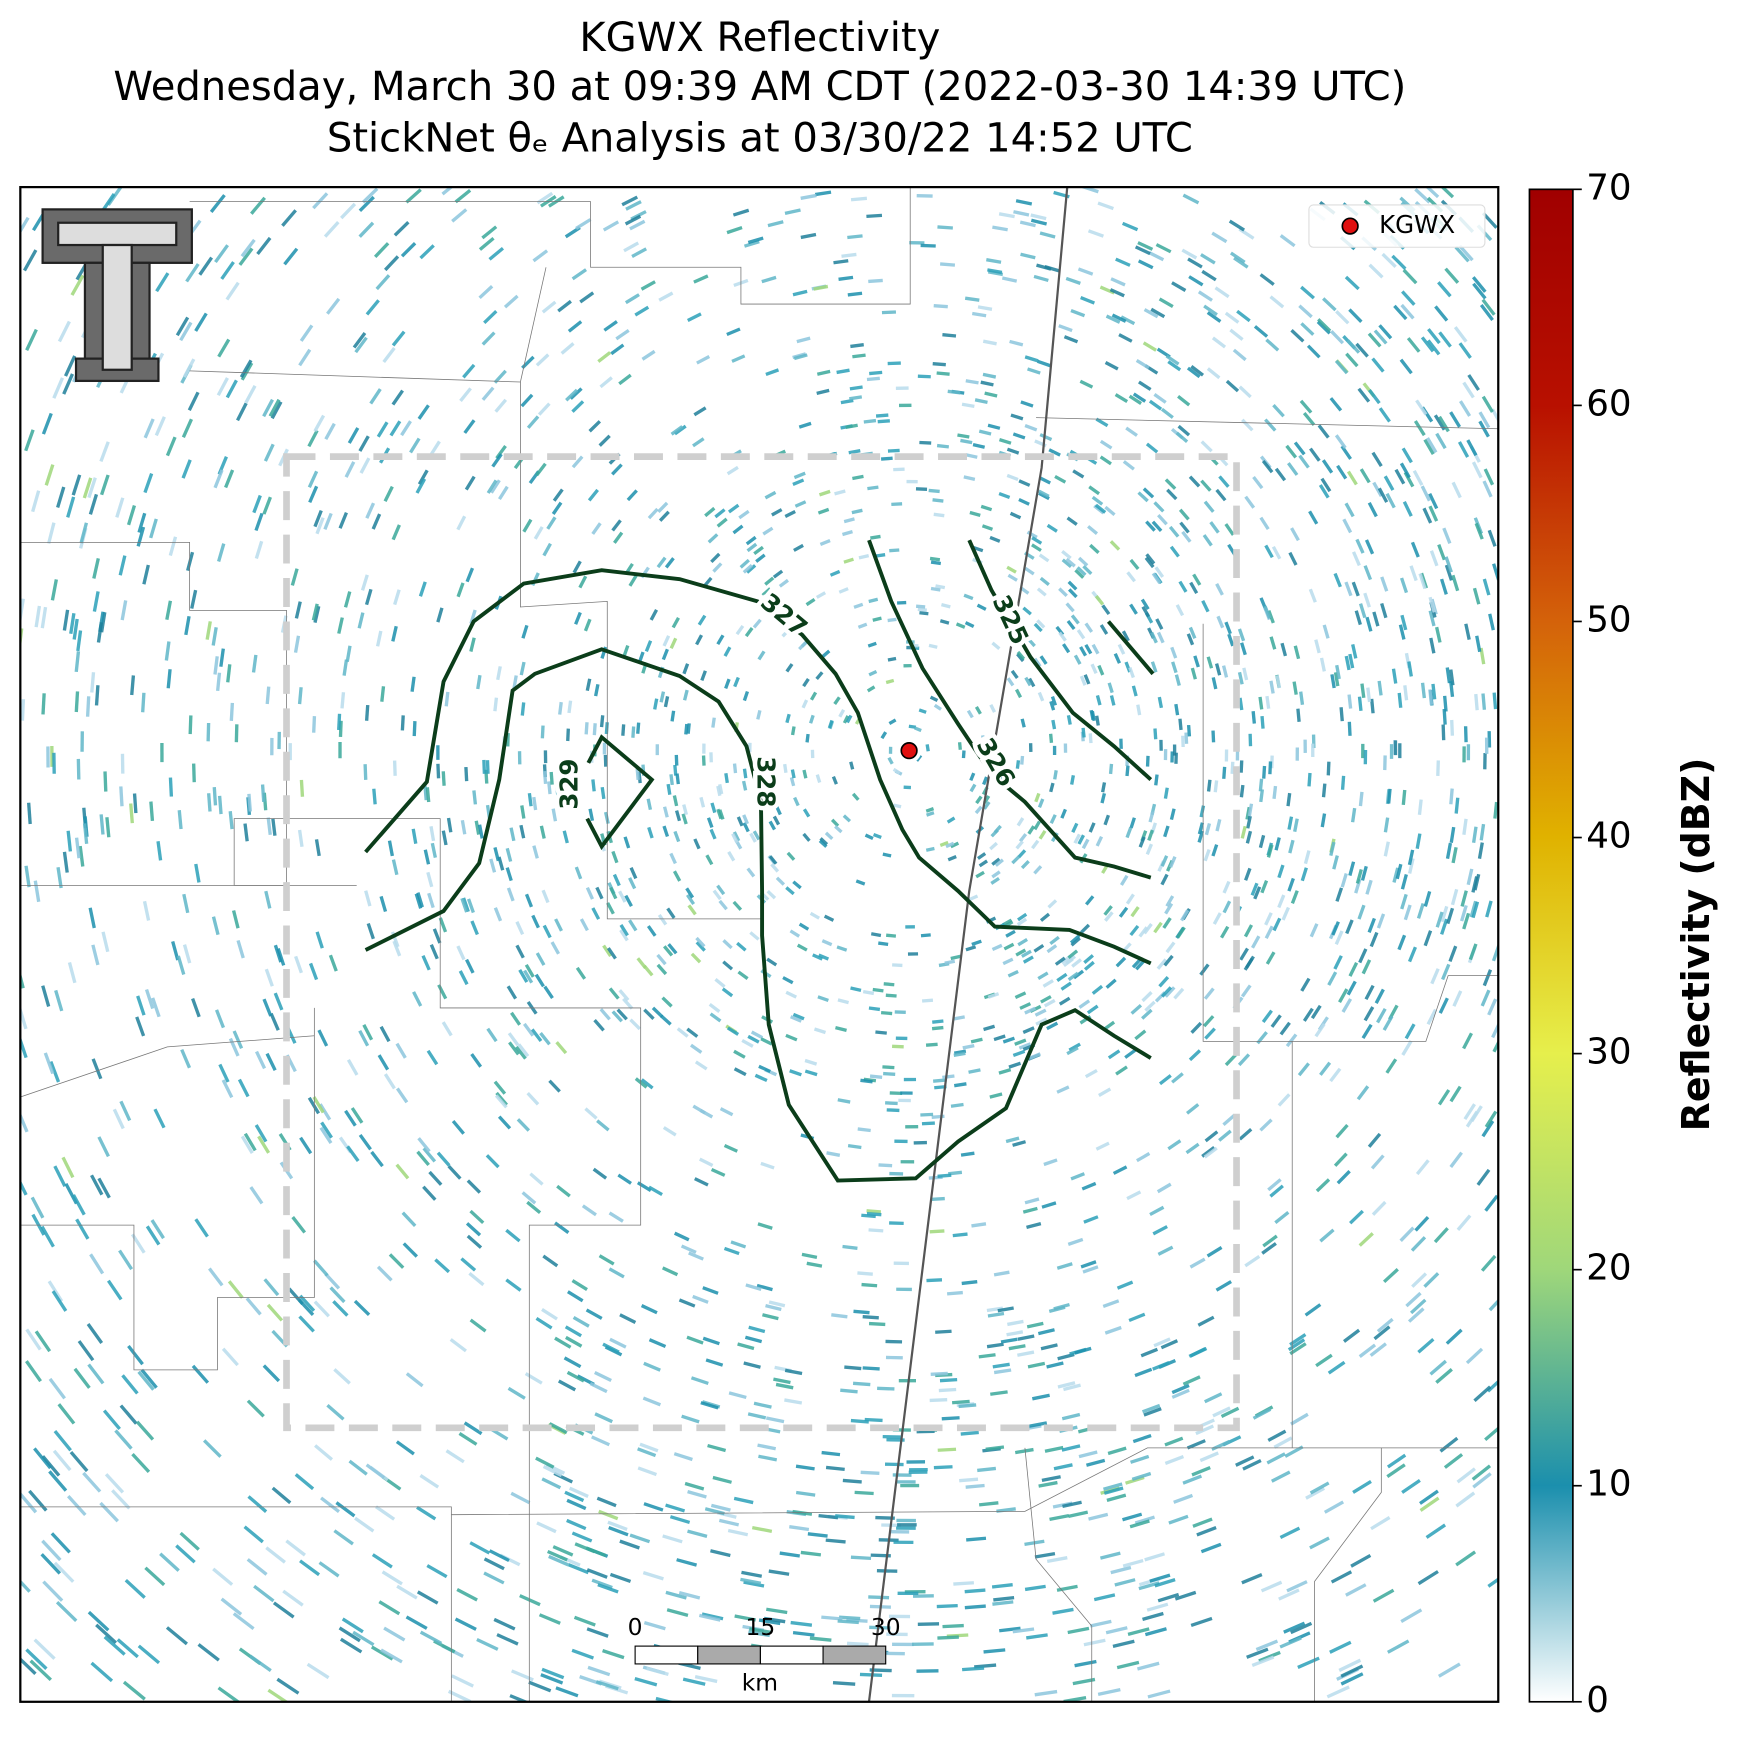  What do you see at coordinates (635, 1627) in the screenshot?
I see `scale-tick-label: 0` at bounding box center [635, 1627].